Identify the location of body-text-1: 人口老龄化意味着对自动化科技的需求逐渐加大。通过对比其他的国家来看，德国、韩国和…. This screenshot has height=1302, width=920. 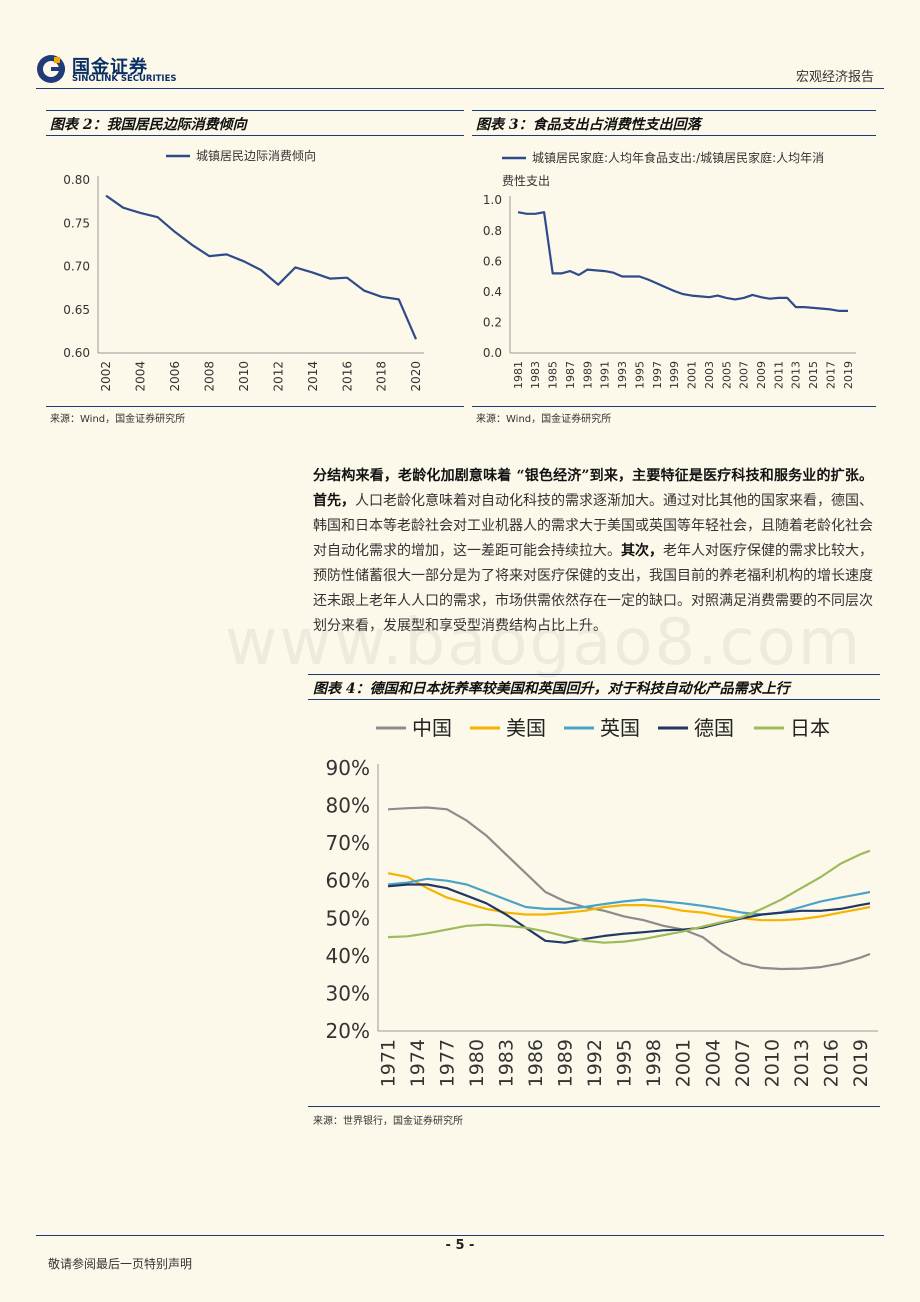
(593, 526).